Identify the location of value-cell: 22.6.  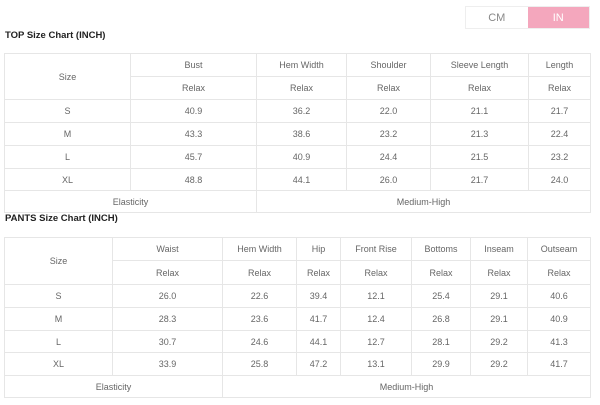
(259, 296).